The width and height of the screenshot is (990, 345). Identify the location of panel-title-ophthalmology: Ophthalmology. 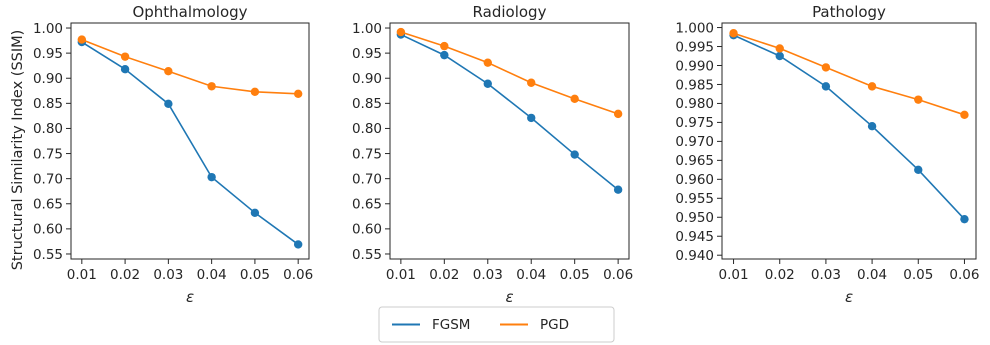
(189, 12).